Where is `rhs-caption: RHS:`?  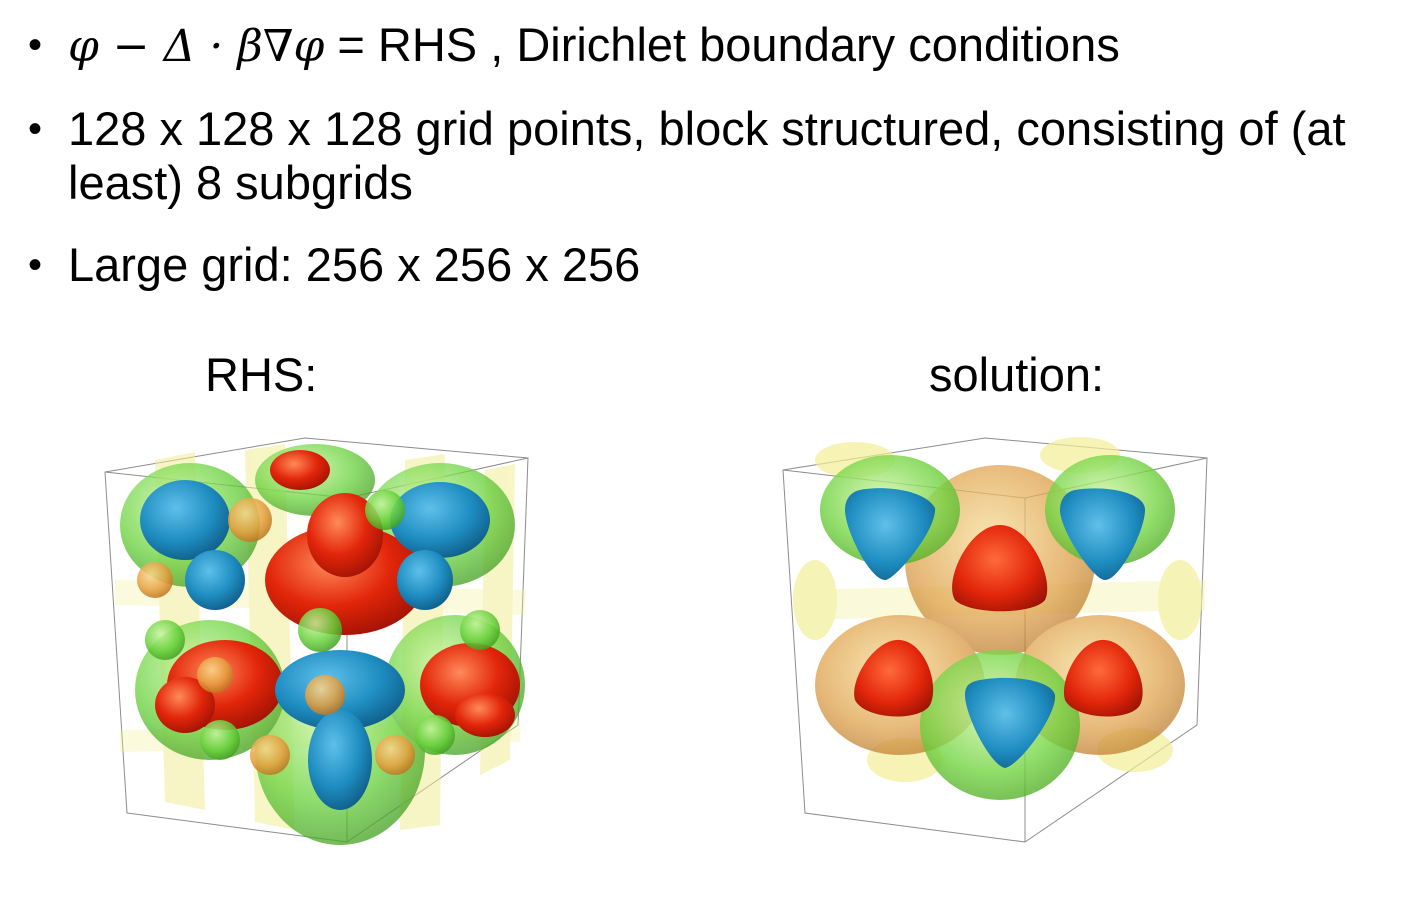
rhs-caption: RHS: is located at coordinates (261, 374).